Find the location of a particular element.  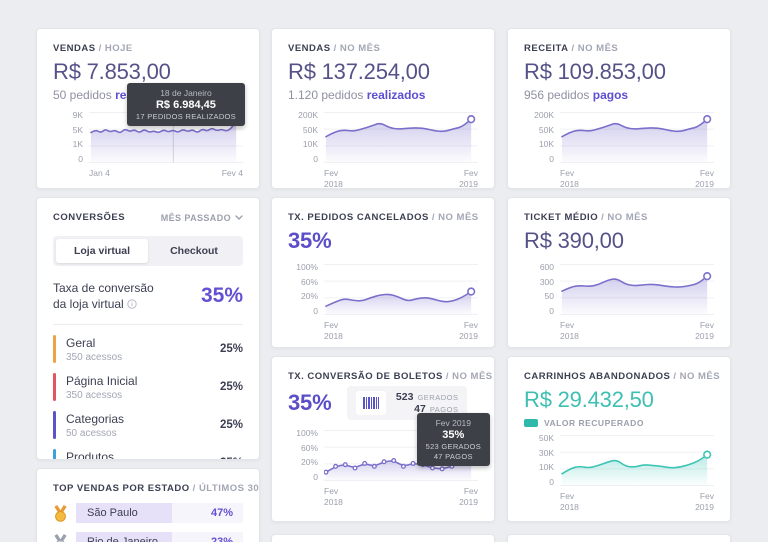

gerados-count: 523 is located at coordinates (404, 397).